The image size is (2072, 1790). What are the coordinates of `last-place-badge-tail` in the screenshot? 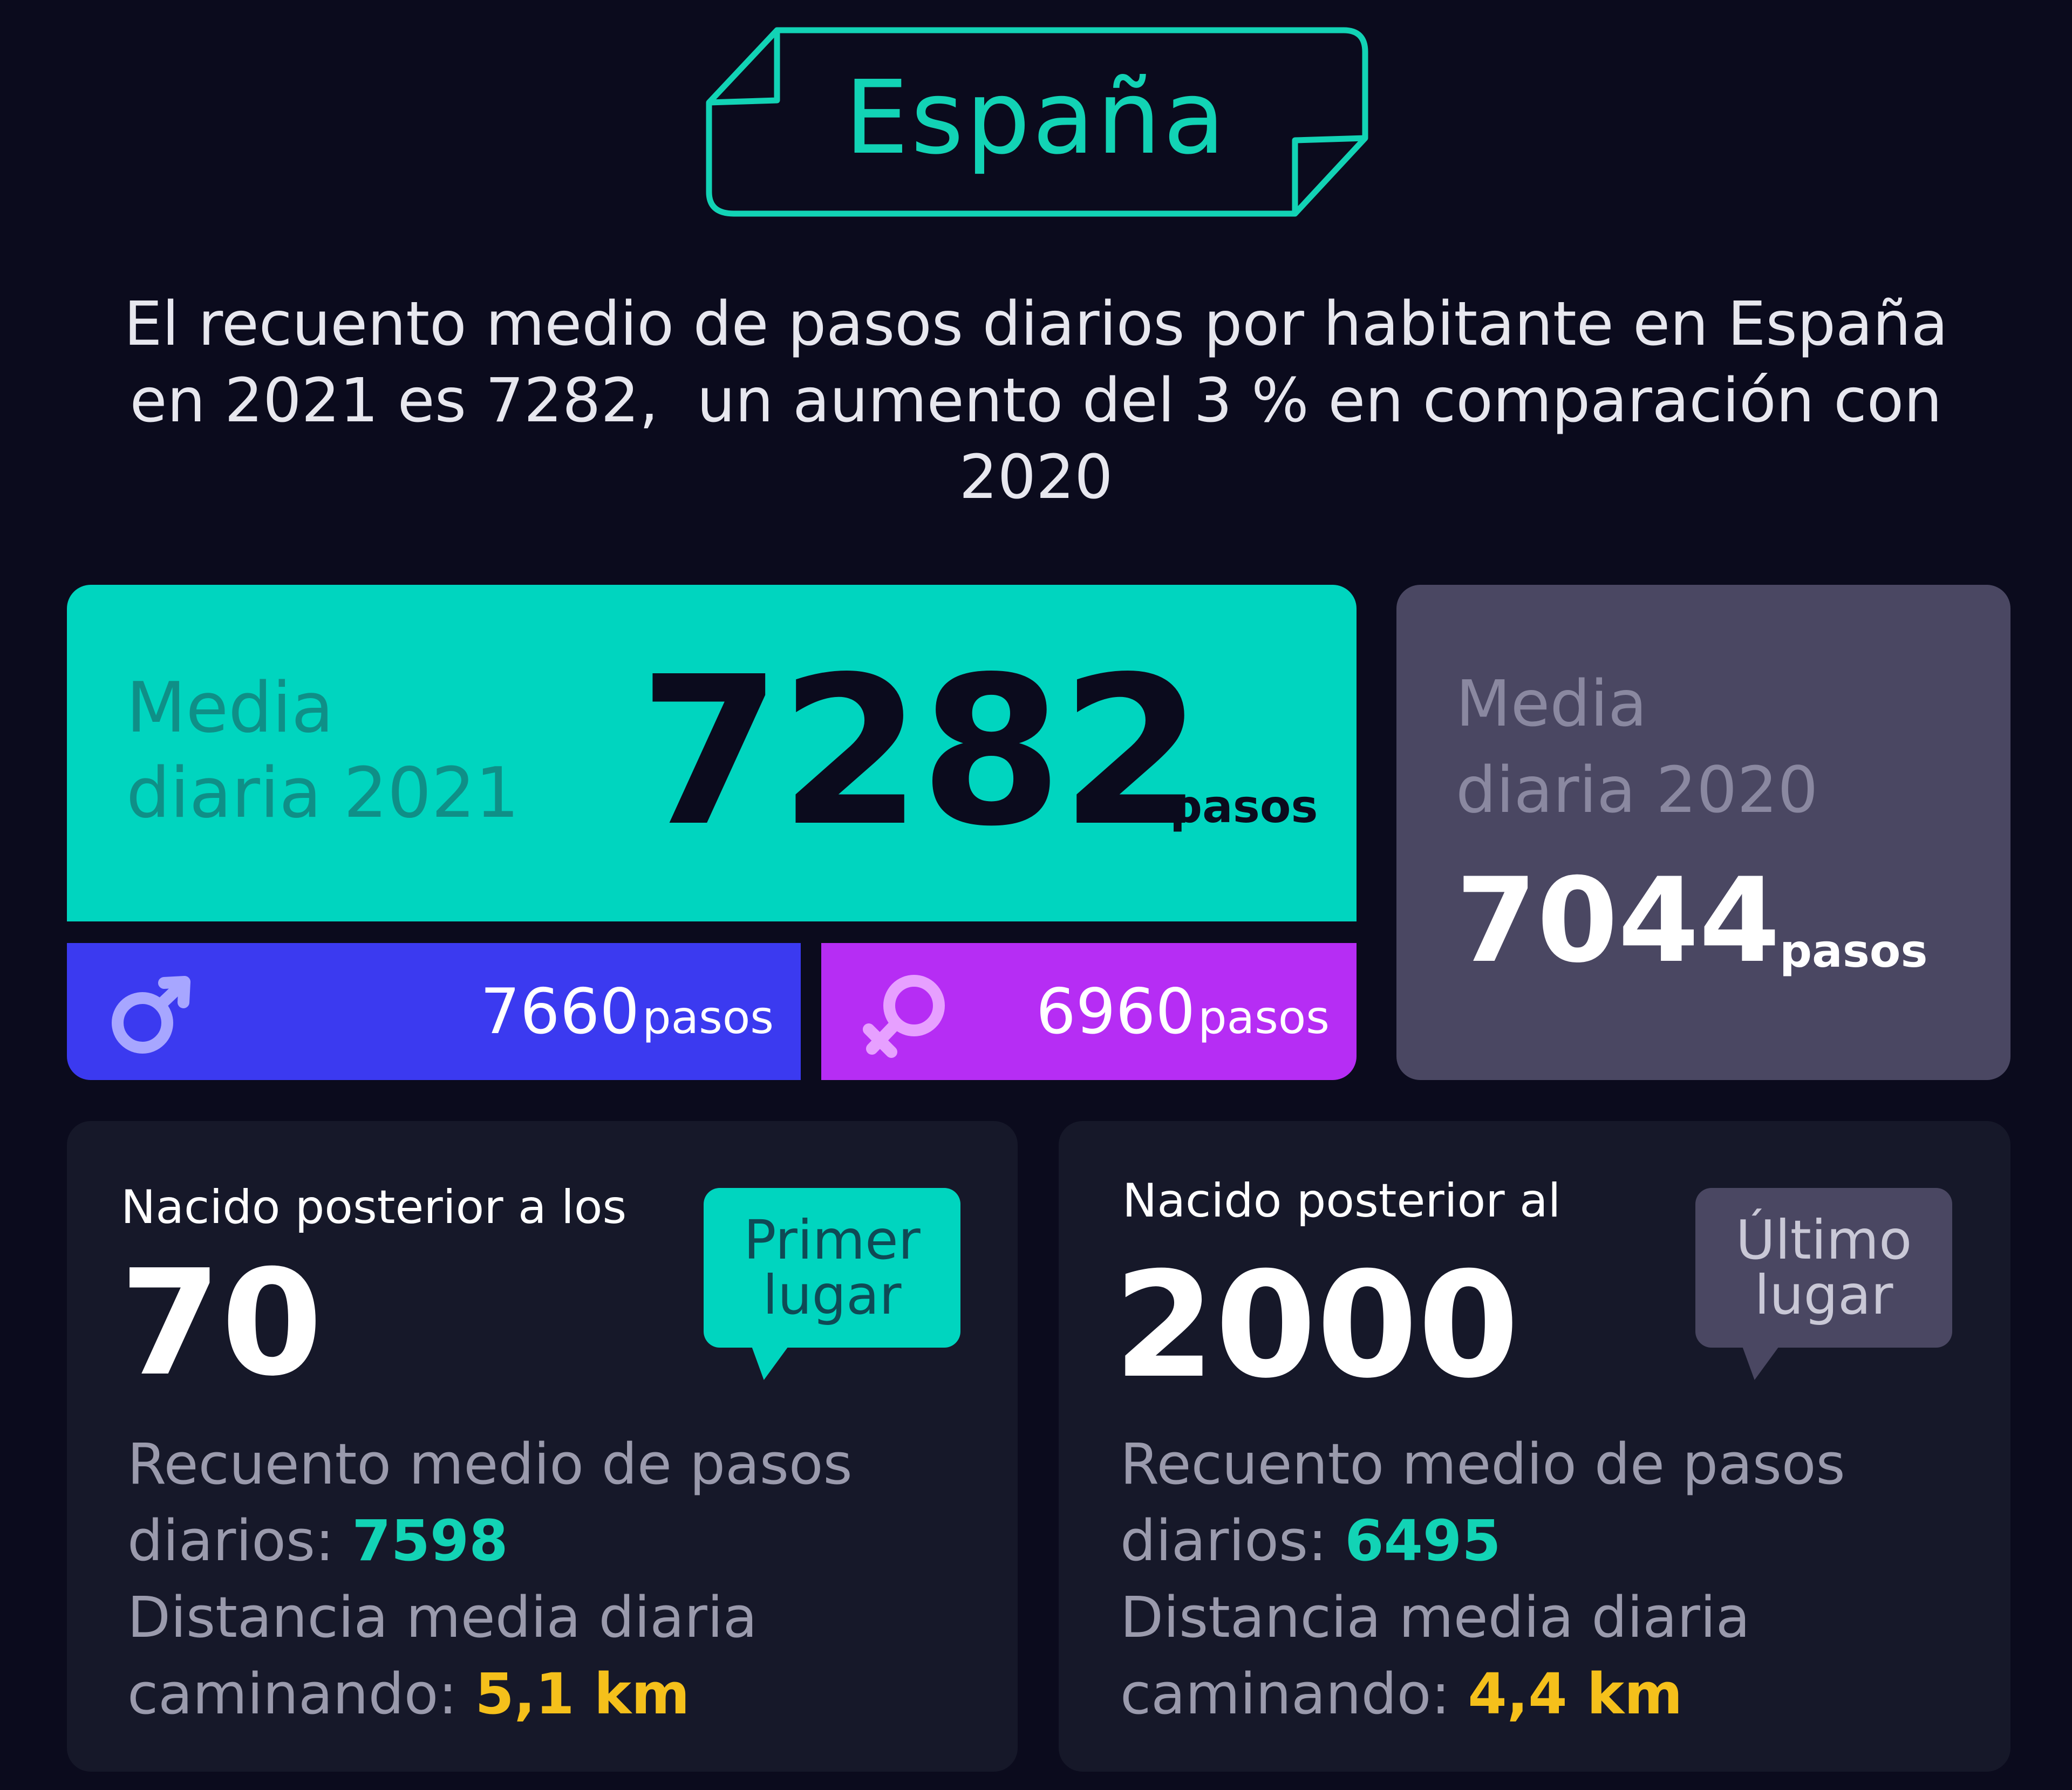 It's located at (1767, 1362).